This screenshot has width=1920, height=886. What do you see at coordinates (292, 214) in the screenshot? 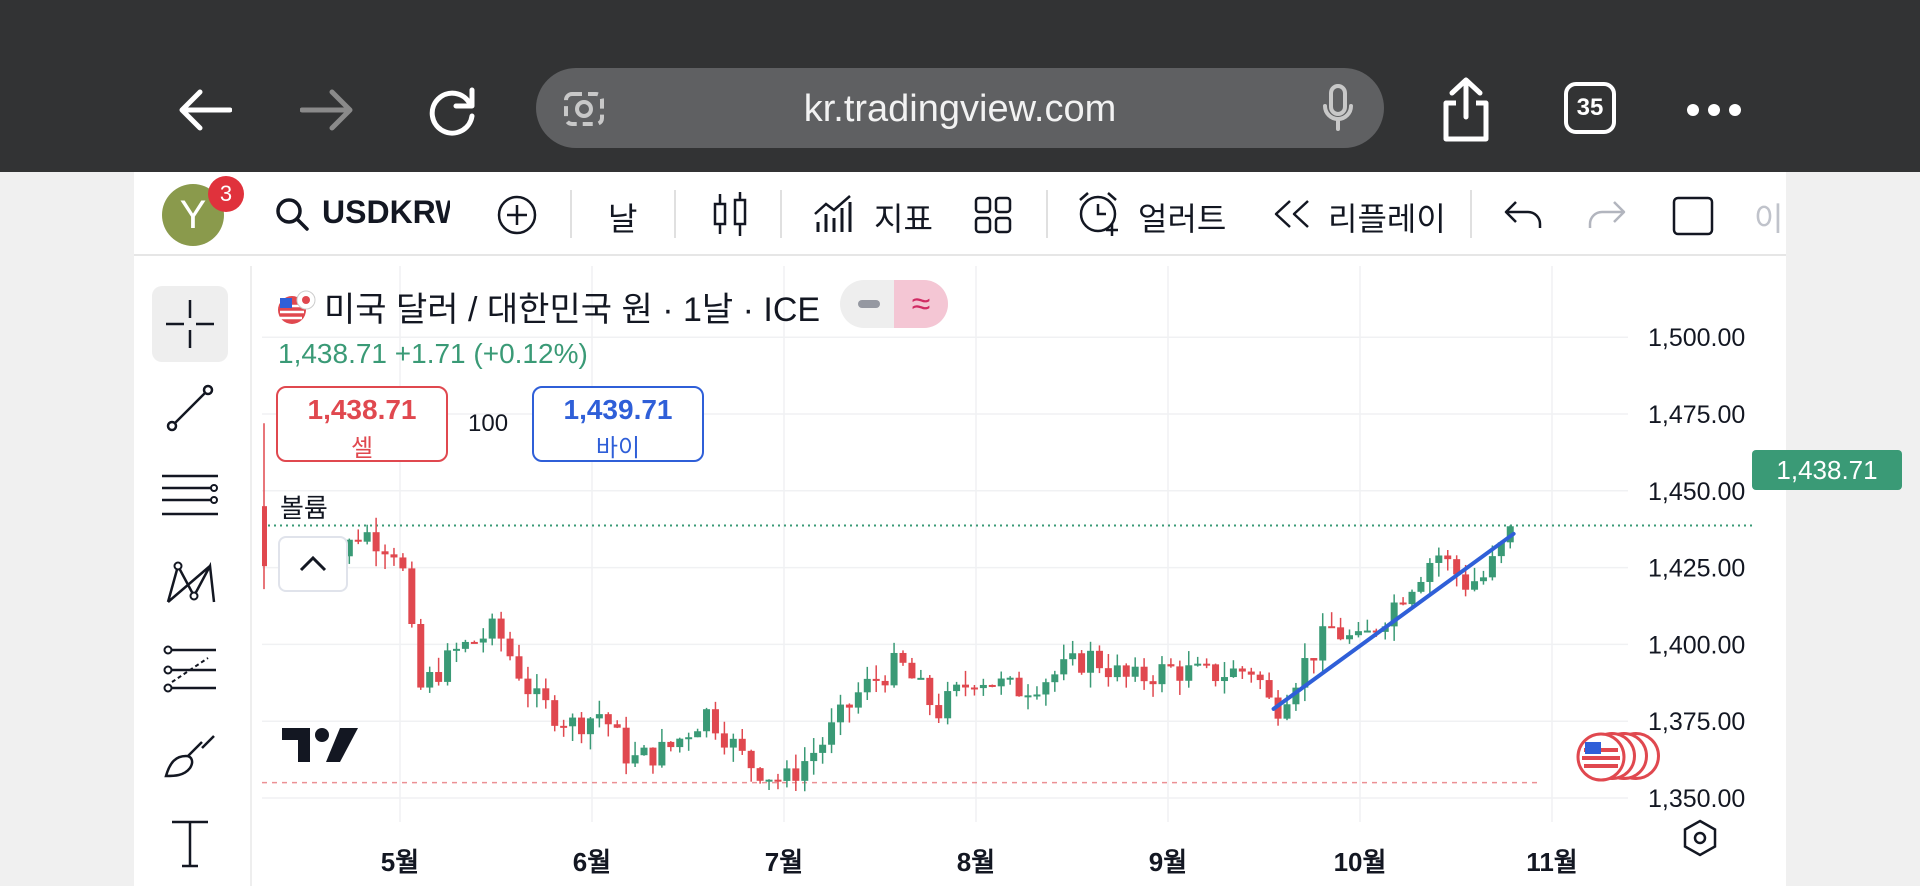
I see `search-icon` at bounding box center [292, 214].